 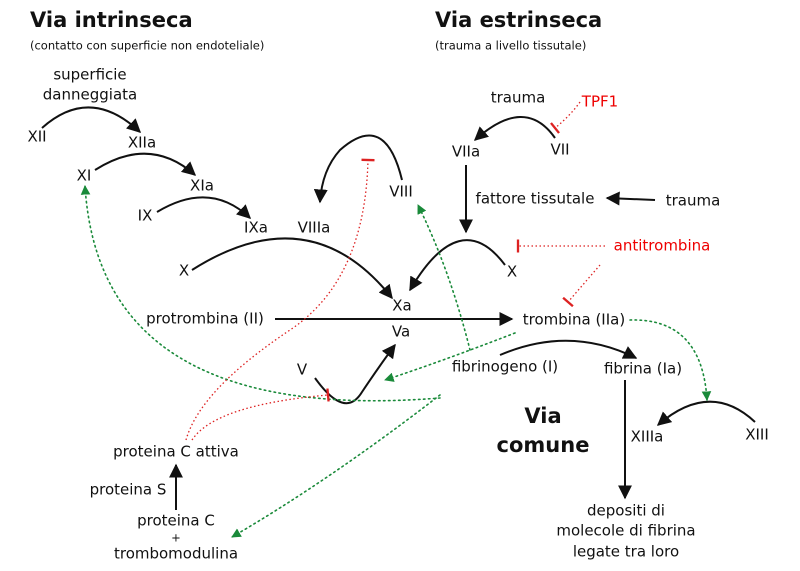 What do you see at coordinates (401, 306) in the screenshot?
I see `node-label: Xa` at bounding box center [401, 306].